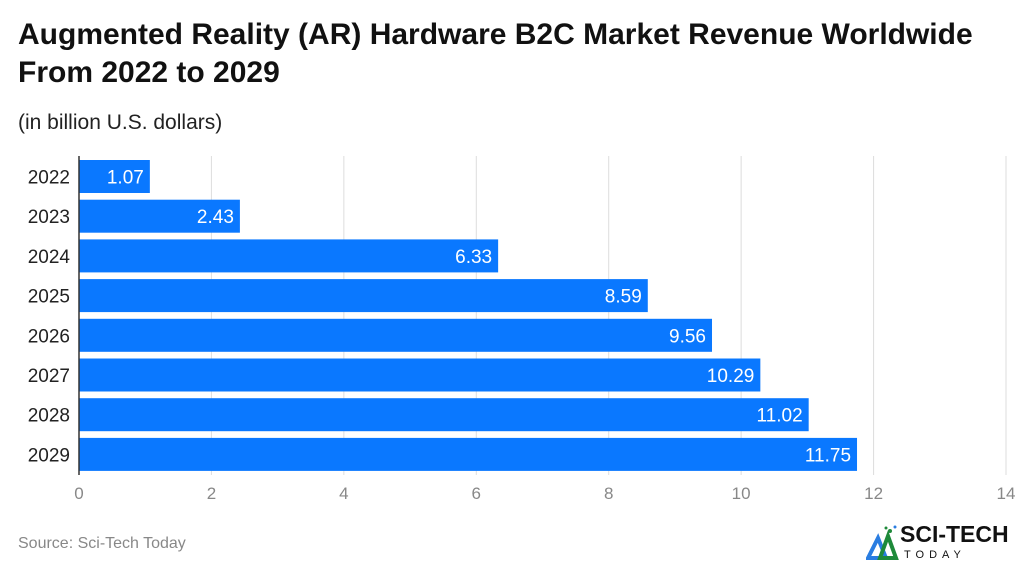 The height and width of the screenshot is (570, 1024). What do you see at coordinates (78, 493) in the screenshot?
I see `x-tick-label: 0` at bounding box center [78, 493].